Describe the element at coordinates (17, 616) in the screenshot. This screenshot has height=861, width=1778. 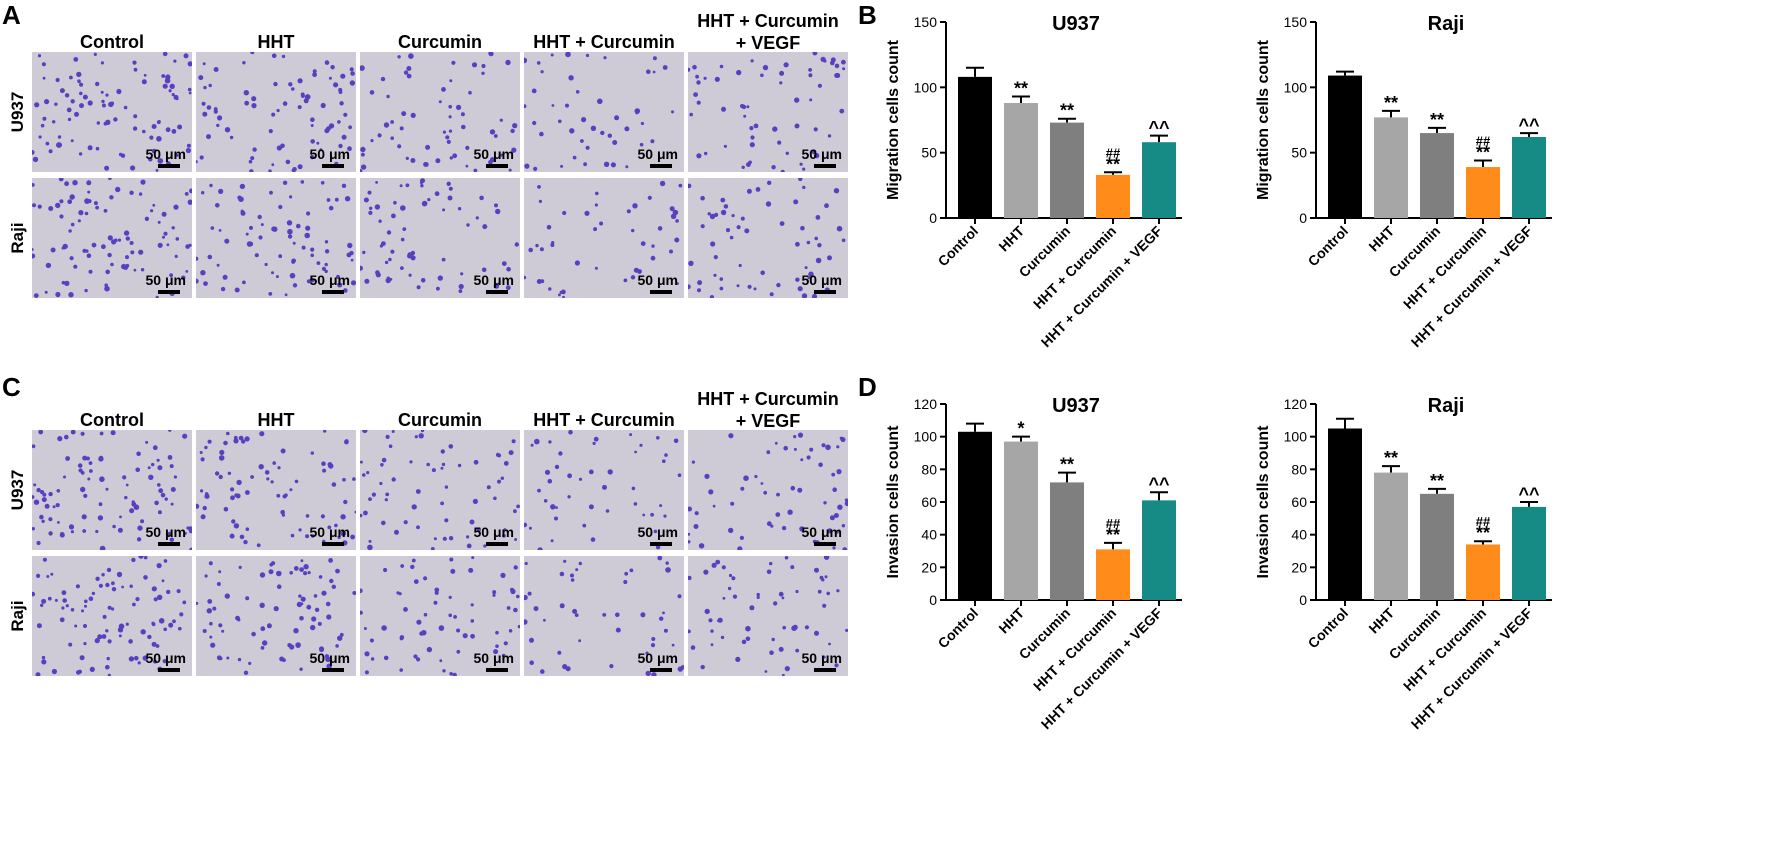
I see `row-label: Raji` at that location.